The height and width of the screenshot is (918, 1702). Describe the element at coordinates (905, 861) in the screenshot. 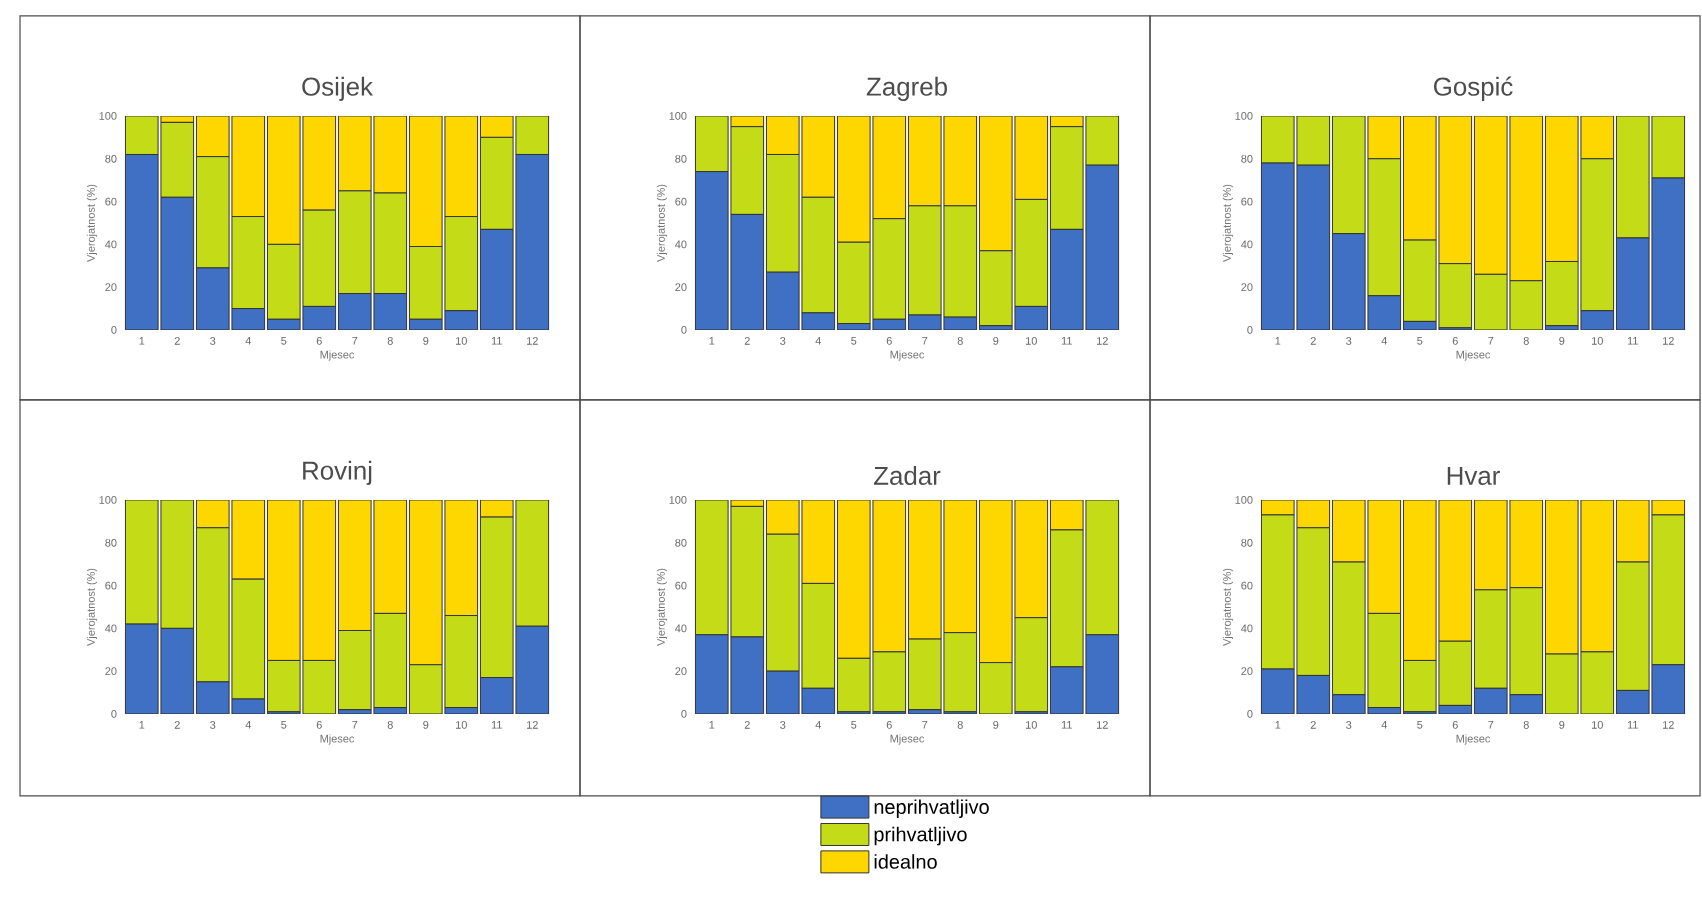

I see `legend-label: idealno` at that location.